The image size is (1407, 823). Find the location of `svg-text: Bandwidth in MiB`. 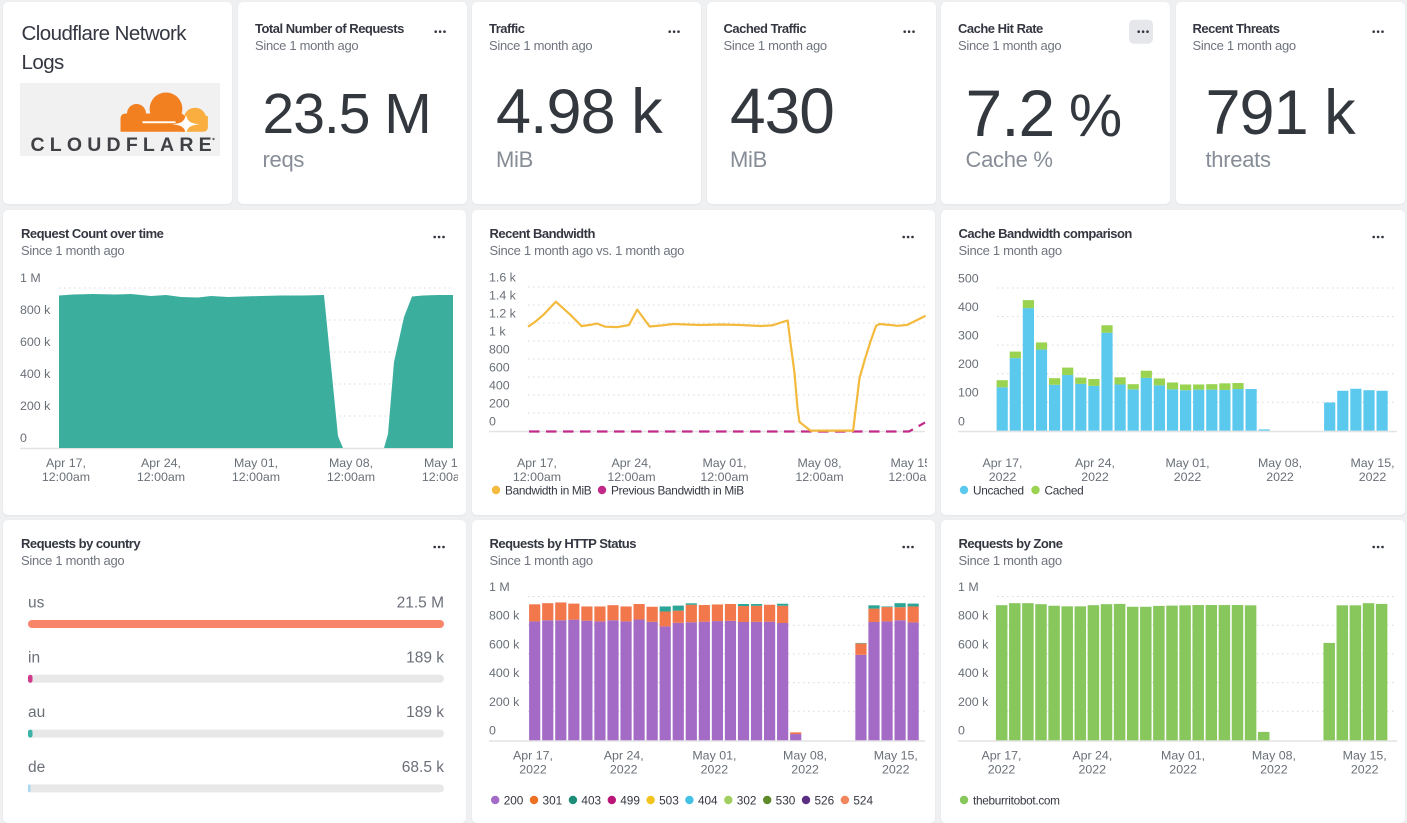

svg-text: Bandwidth in MiB is located at coordinates (548, 490).